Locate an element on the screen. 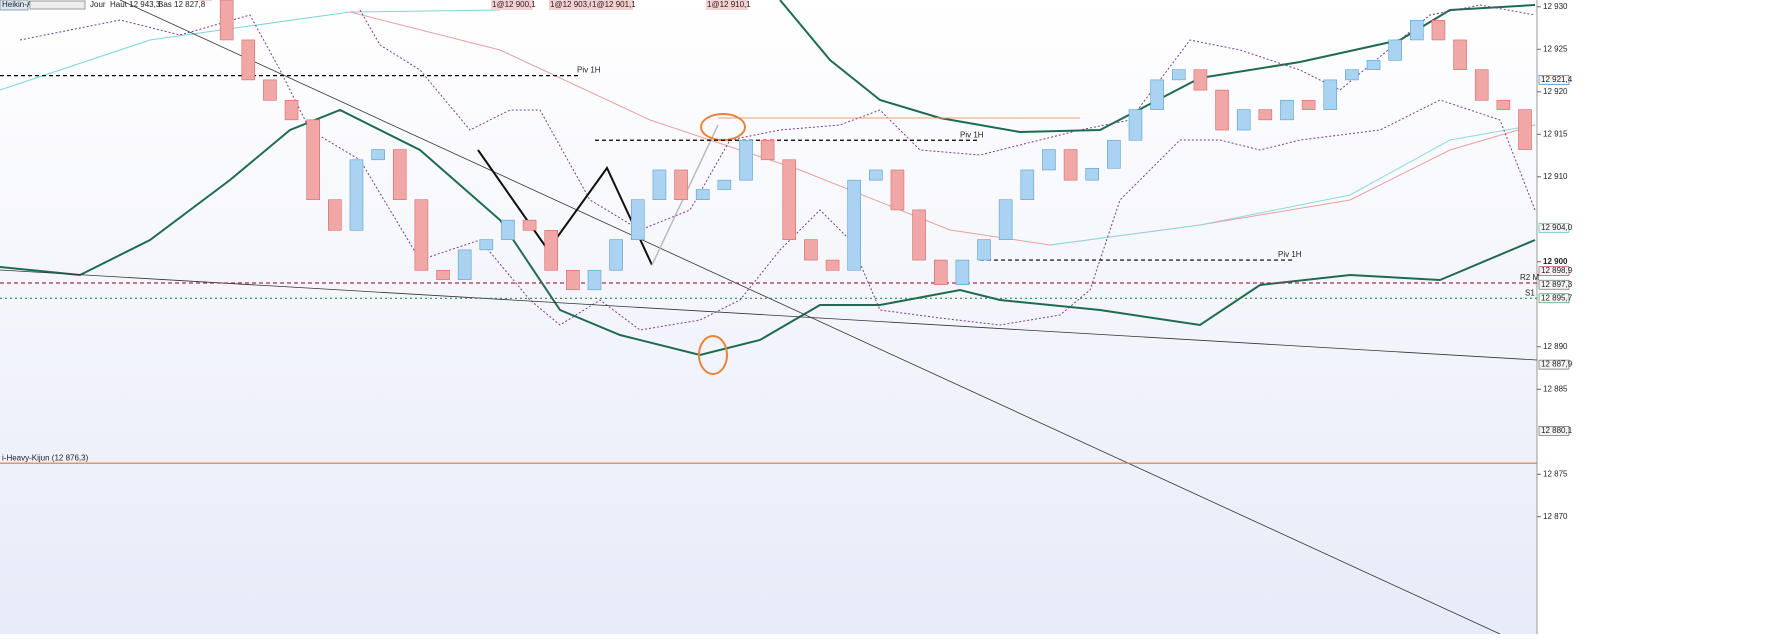  level-label: R2 M is located at coordinates (1529, 277).